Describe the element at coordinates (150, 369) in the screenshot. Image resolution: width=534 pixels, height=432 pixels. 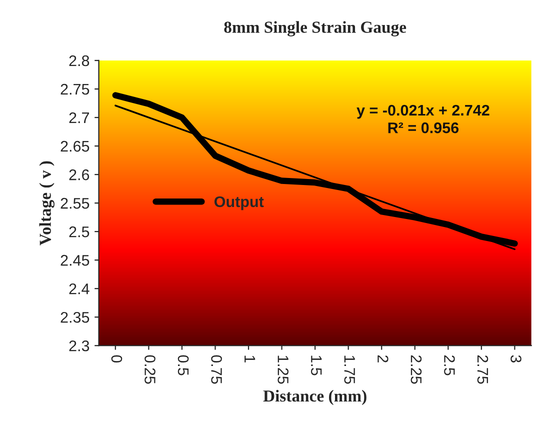
I see `x-tick-label: 0.25` at that location.